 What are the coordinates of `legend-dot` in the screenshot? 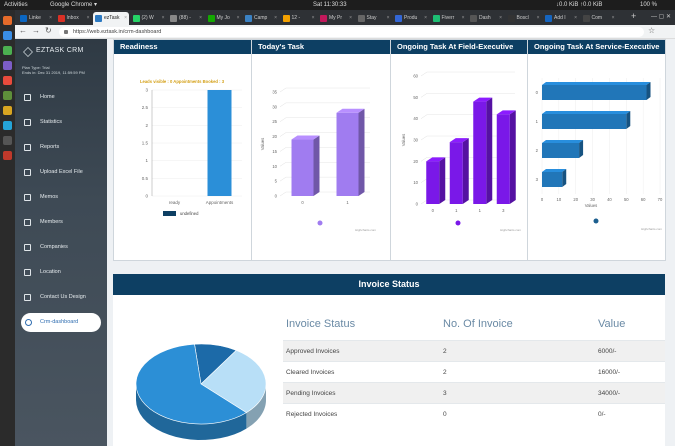 It's located at (458, 223).